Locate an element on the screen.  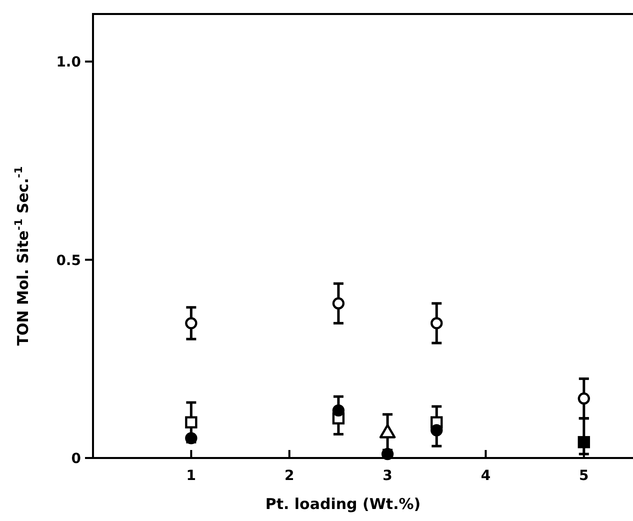
x-tick-label: 4 is located at coordinates (485, 476).